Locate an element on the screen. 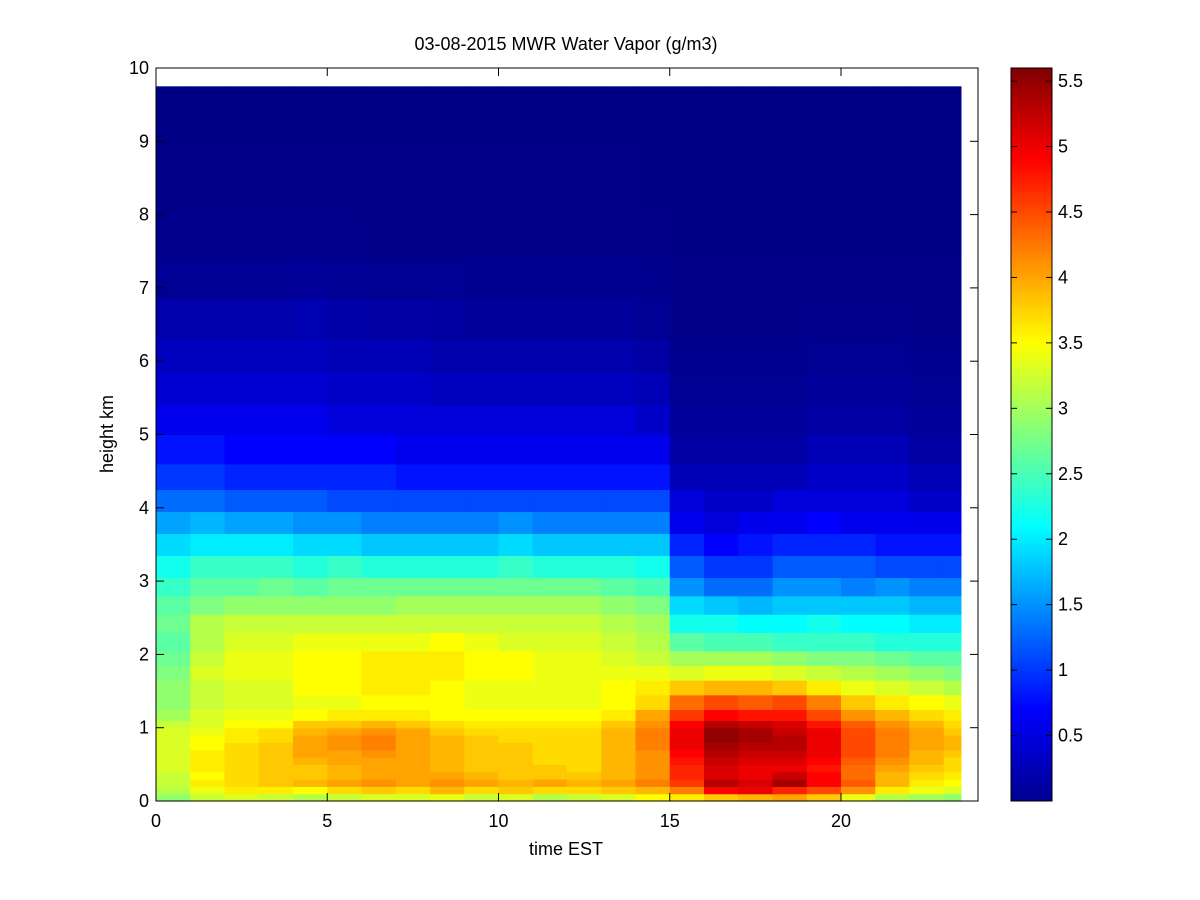  colorbar-tick-label: 2.5 is located at coordinates (1070, 474).